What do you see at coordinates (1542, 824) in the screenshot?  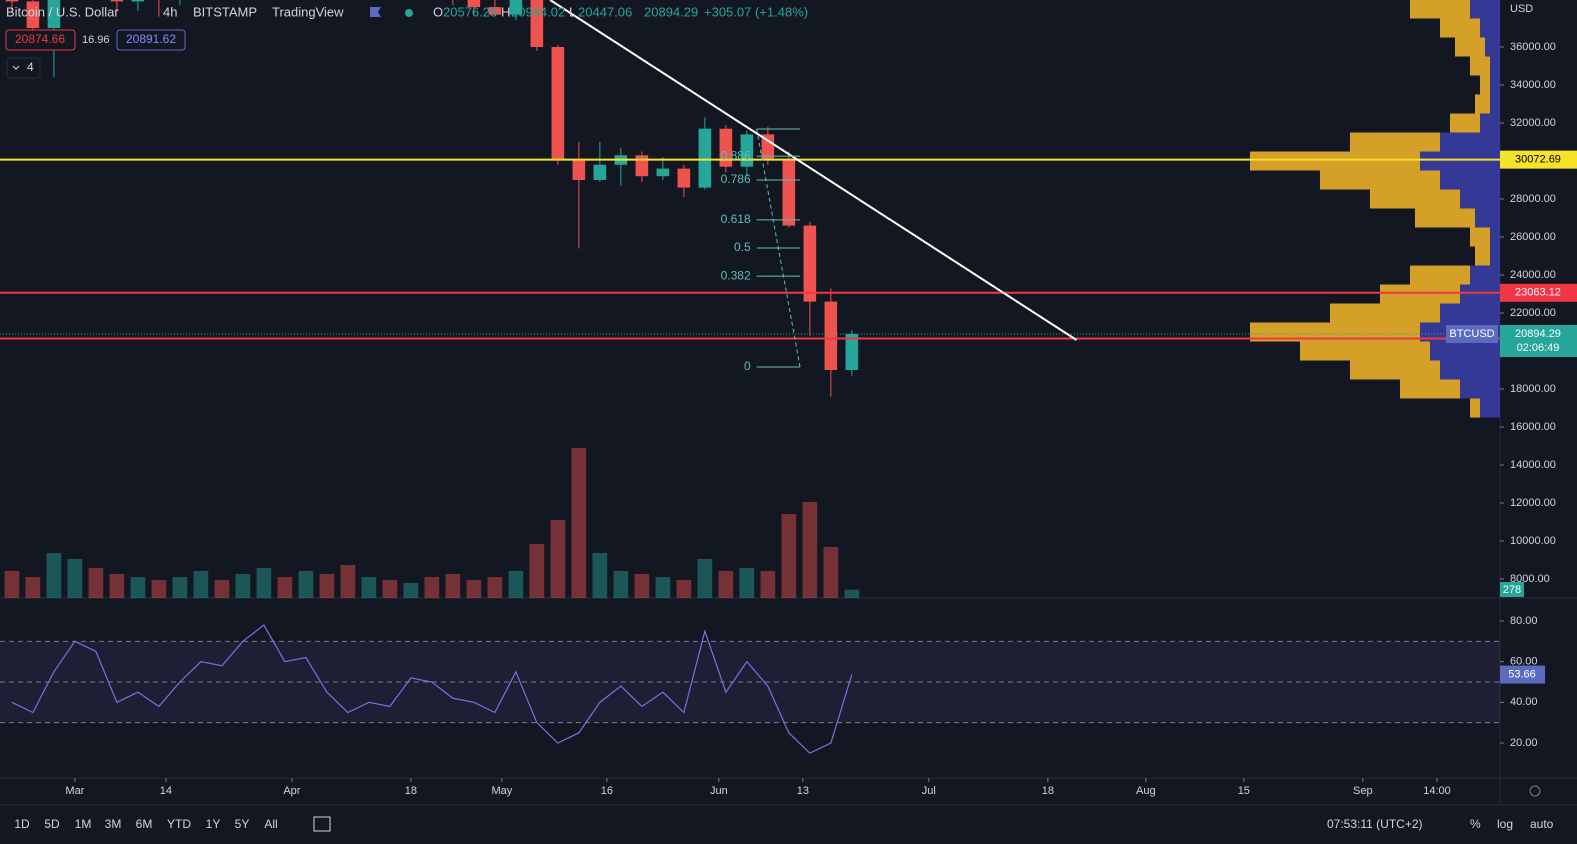 I see `auto-toggle: auto` at bounding box center [1542, 824].